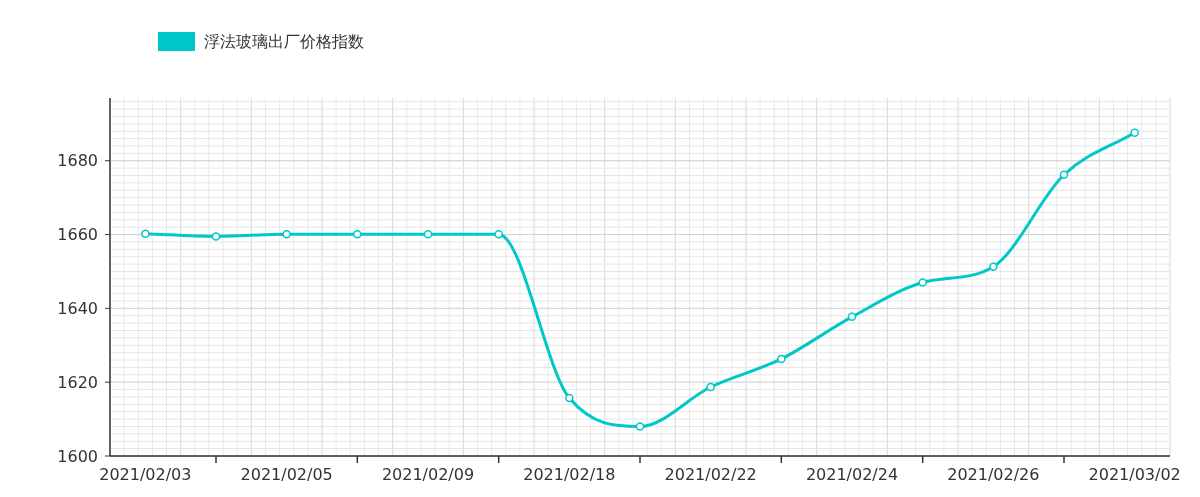 This screenshot has height=497, width=1200. Describe the element at coordinates (286, 474) in the screenshot. I see `x-tick-label: 2021/02/05` at that location.